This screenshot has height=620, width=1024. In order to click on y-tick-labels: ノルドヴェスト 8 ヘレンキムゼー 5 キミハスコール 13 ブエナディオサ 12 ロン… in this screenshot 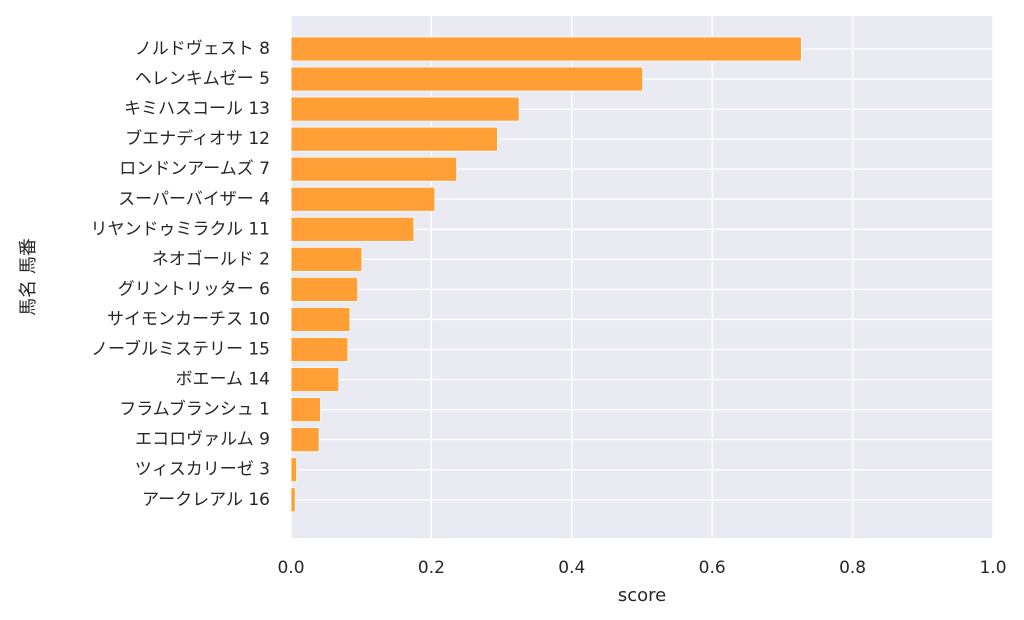, I will do `click(180, 274)`.